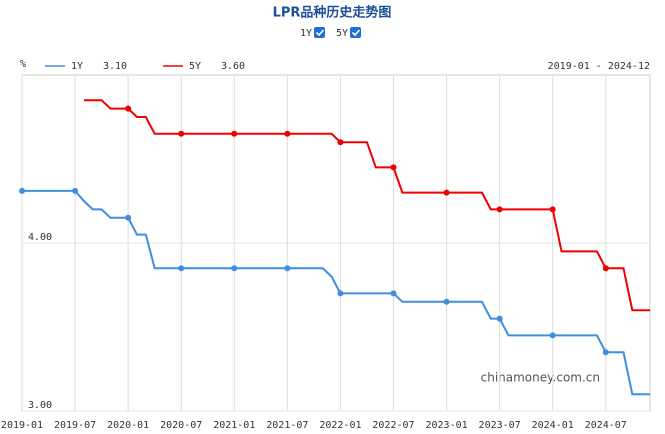 The image size is (665, 434). Describe the element at coordinates (540, 378) in the screenshot. I see `watermark: chinamoney.com.cn` at that location.